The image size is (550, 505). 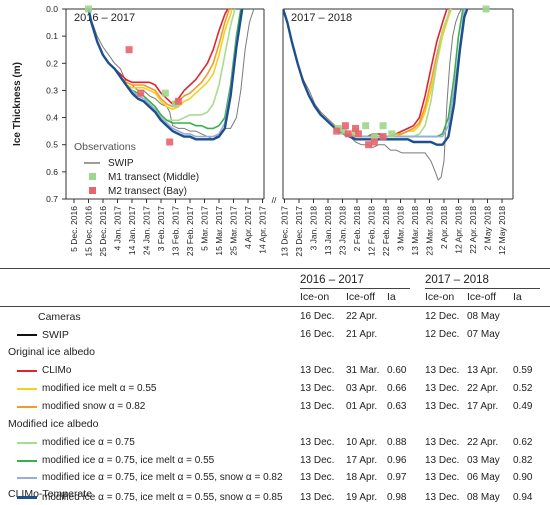 What do you see at coordinates (362, 442) in the screenshot?
I see `cell: 10 Apr.` at bounding box center [362, 442].